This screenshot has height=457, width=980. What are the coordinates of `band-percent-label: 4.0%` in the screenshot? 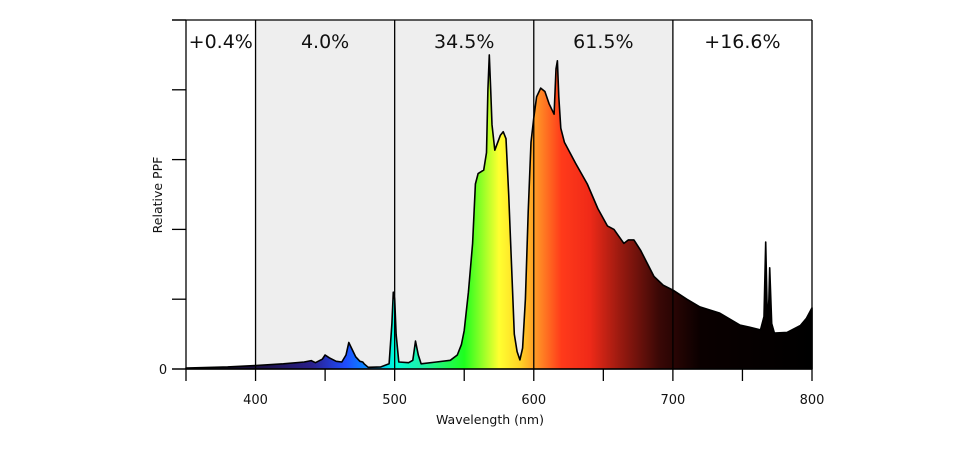 It's located at (325, 42).